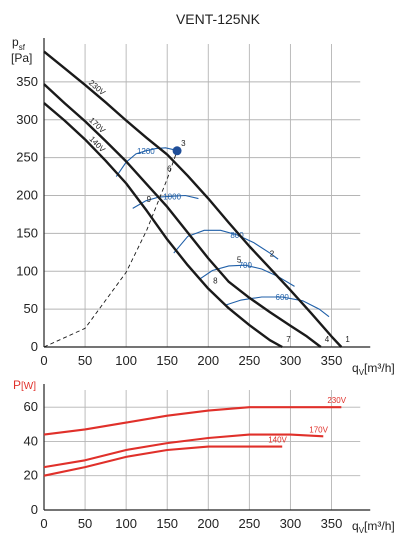  Describe the element at coordinates (246, 265) in the screenshot. I see `rpm-label-700: 700` at that location.